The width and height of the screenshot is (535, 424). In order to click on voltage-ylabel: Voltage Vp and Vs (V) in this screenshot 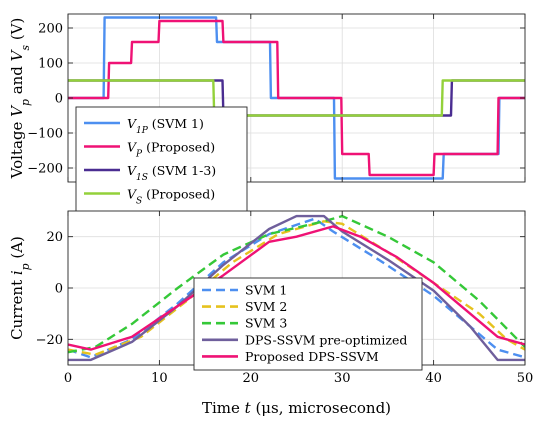, I will do `click(20, 99)`.